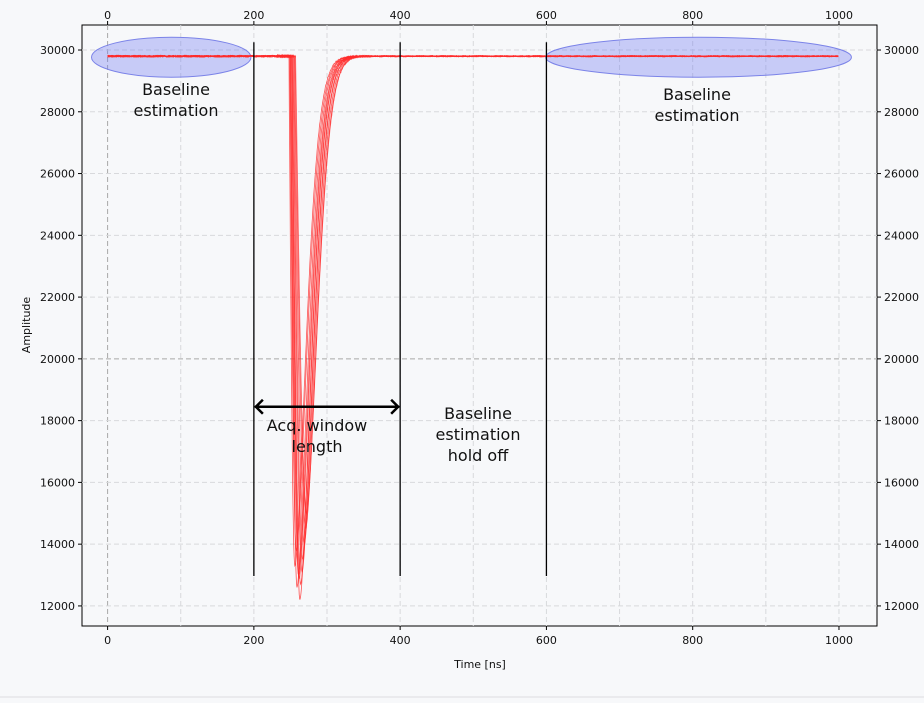 The image size is (924, 703). What do you see at coordinates (57, 359) in the screenshot?
I see `y-tick-label: 20000` at bounding box center [57, 359].